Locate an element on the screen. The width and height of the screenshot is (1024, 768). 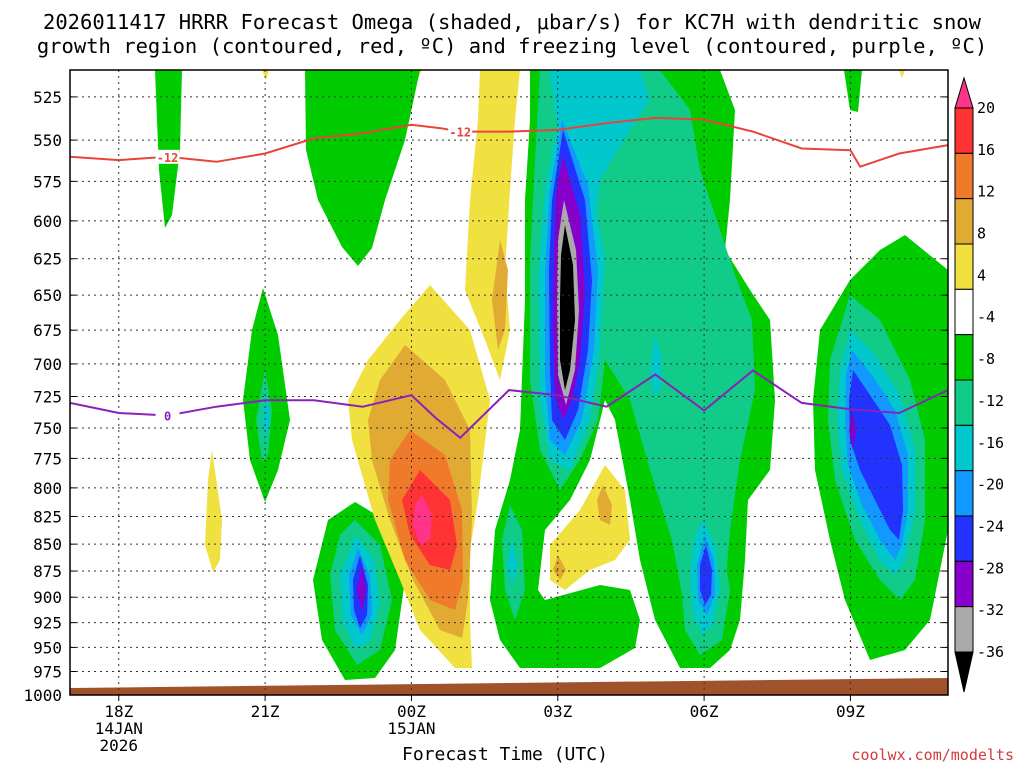
colorbar-top-arrow is located at coordinates (964, 92).